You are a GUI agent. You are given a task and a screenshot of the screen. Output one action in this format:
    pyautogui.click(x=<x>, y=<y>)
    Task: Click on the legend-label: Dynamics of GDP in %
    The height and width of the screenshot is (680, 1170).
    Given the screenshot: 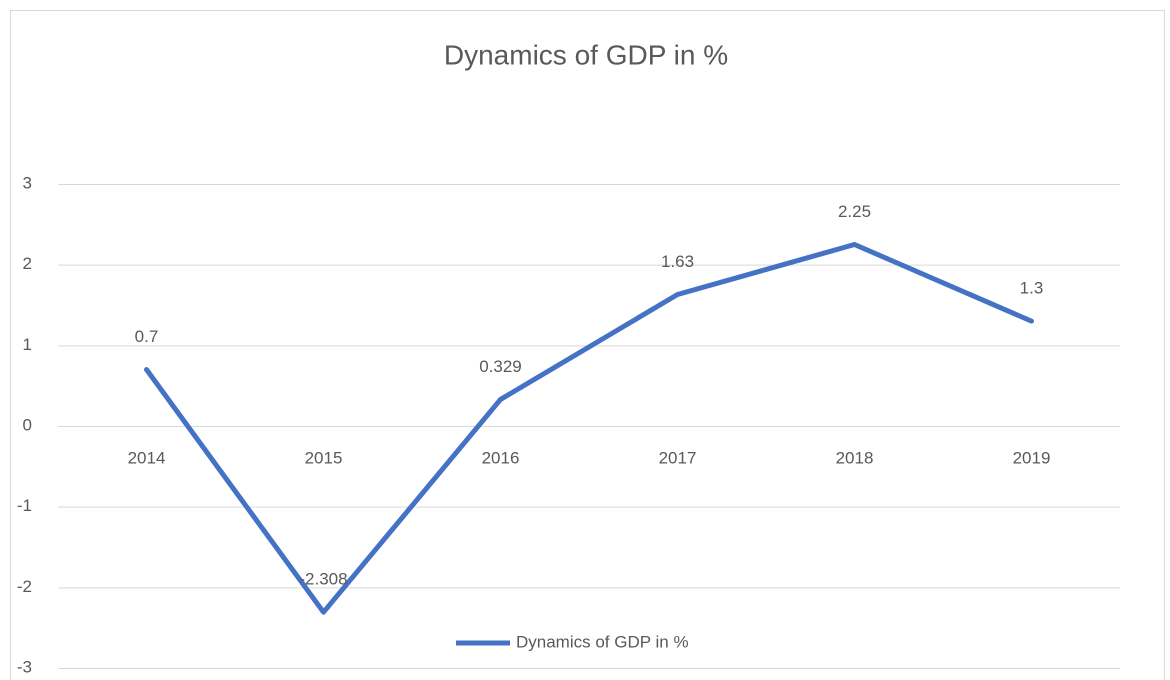 What is the action you would take?
    pyautogui.click(x=602, y=641)
    